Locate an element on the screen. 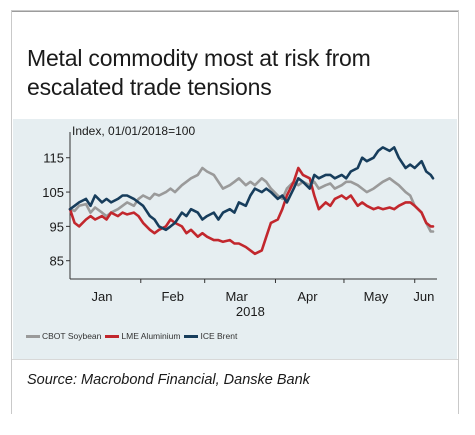 This screenshot has width=475, height=435. x-tick-label-feb: Feb is located at coordinates (173, 296).